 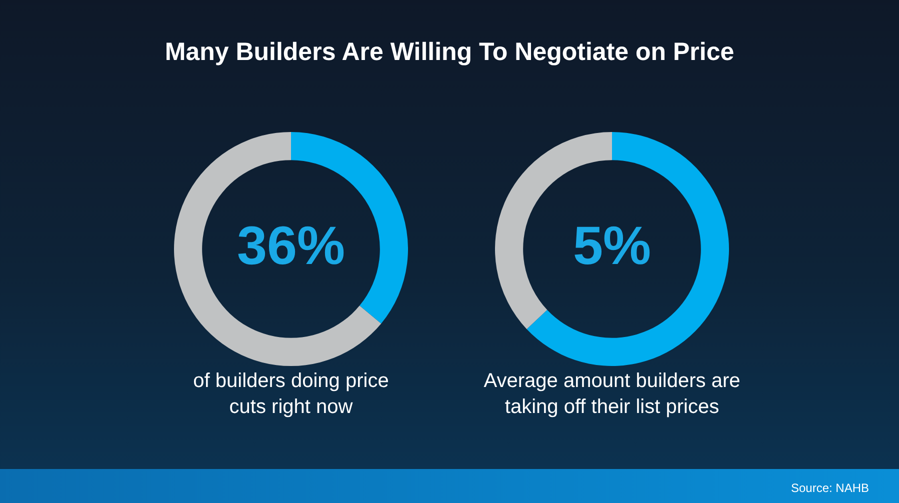 What do you see at coordinates (450, 52) in the screenshot?
I see `chart-title: Many Builders Are Willing To Negotiate on Price` at bounding box center [450, 52].